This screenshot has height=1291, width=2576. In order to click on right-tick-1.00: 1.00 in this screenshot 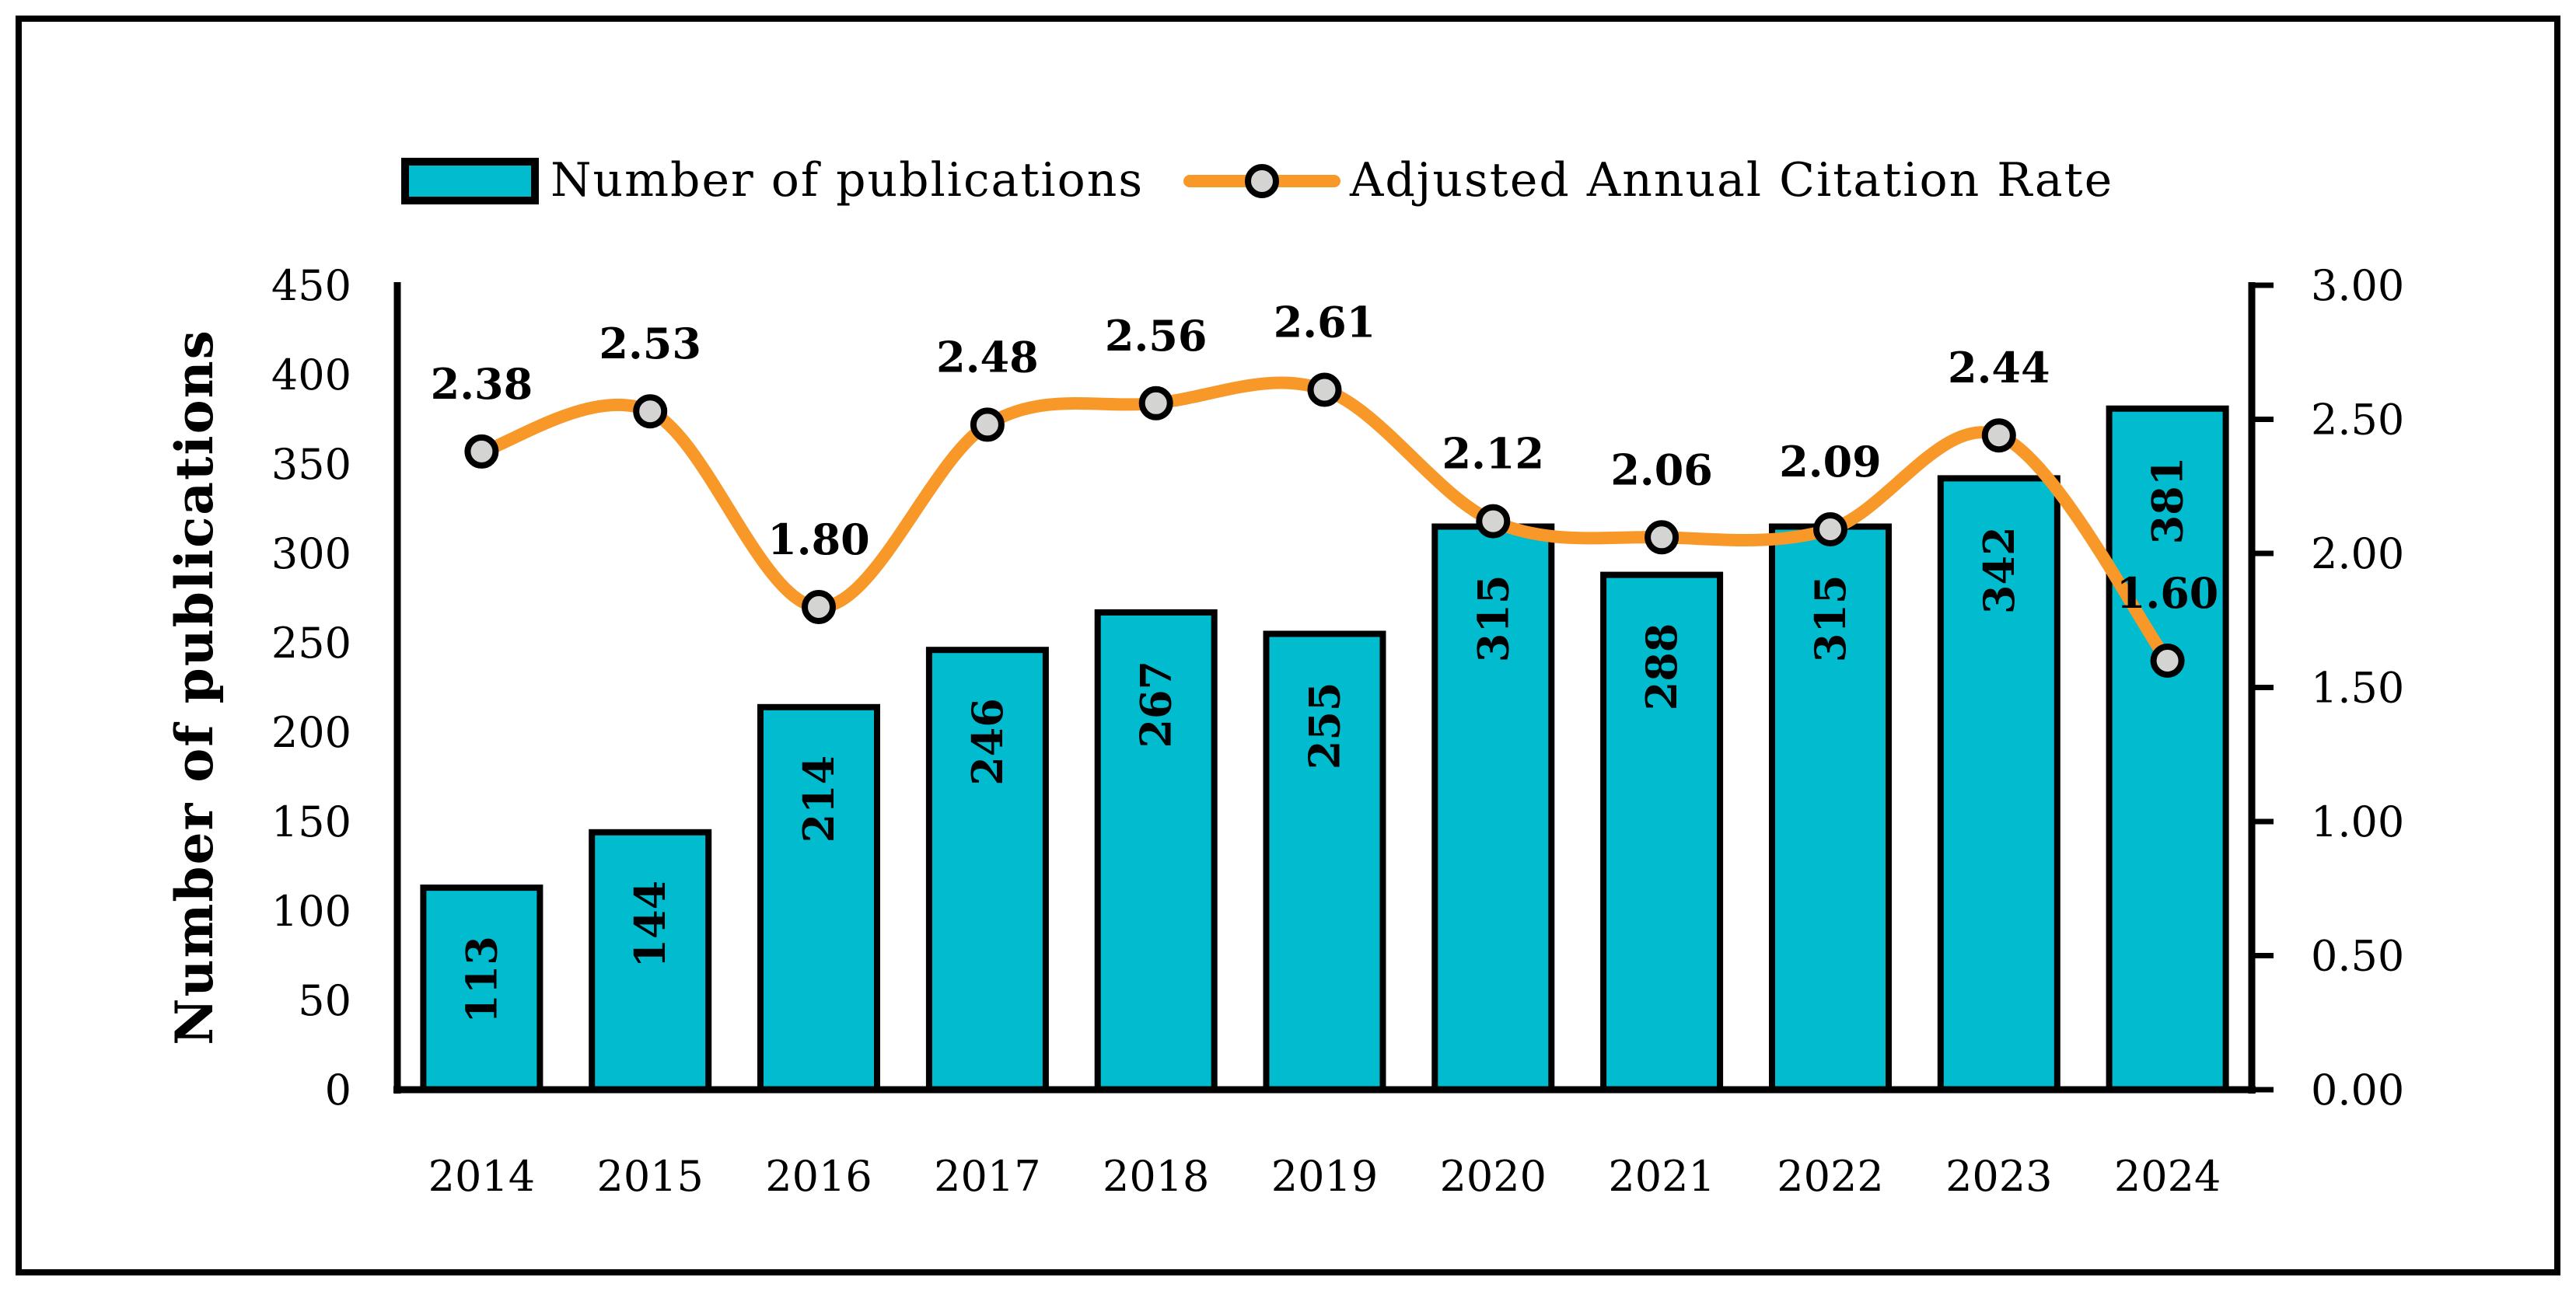, I will do `click(2357, 822)`.